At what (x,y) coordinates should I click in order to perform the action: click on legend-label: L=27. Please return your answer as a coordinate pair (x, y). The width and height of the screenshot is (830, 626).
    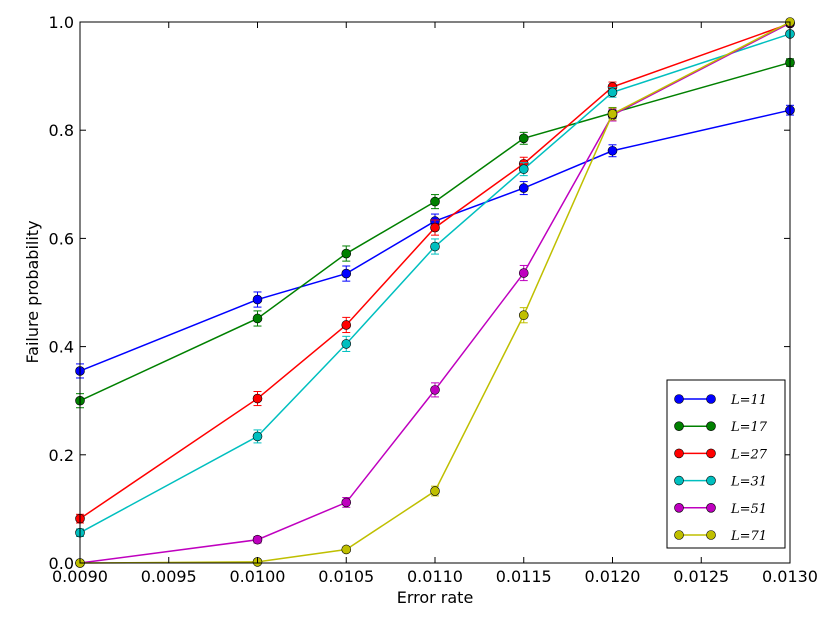
    Looking at the image, I should click on (749, 454).